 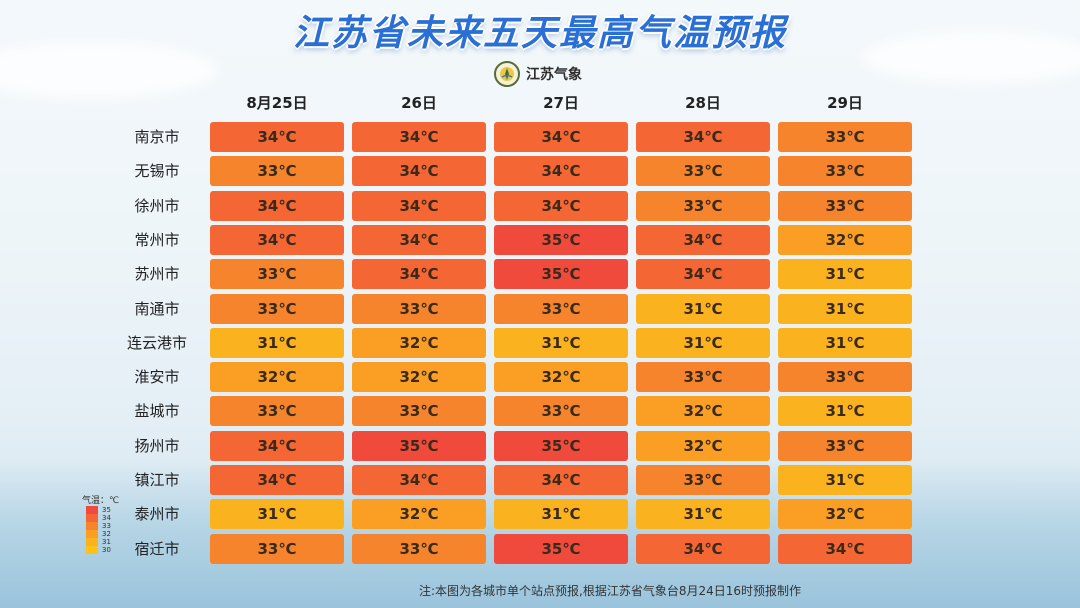 What do you see at coordinates (561, 103) in the screenshot?
I see `day-header: 27日` at bounding box center [561, 103].